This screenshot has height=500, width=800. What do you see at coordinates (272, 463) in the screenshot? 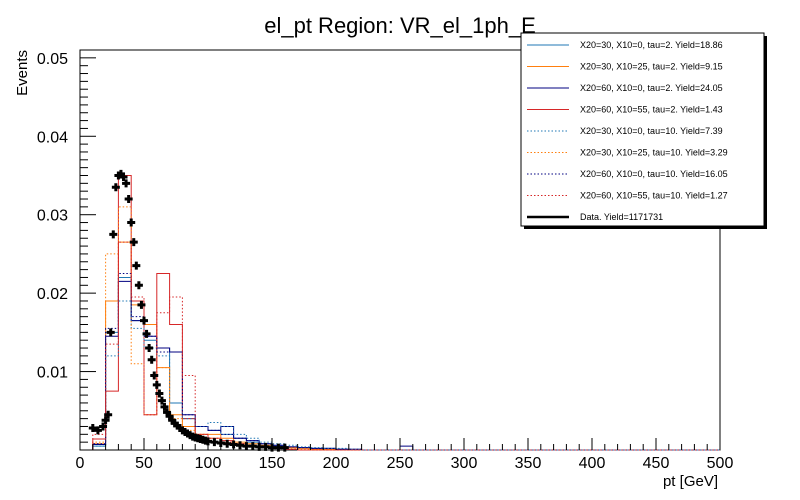
I see `x-tick-label: 150` at bounding box center [272, 463].